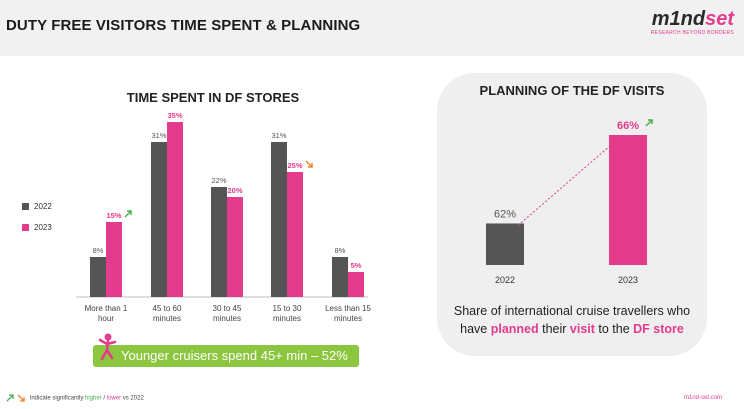 This screenshot has height=409, width=744. What do you see at coordinates (113, 215) in the screenshot?
I see `data-label-2023-0: 15%` at bounding box center [113, 215].